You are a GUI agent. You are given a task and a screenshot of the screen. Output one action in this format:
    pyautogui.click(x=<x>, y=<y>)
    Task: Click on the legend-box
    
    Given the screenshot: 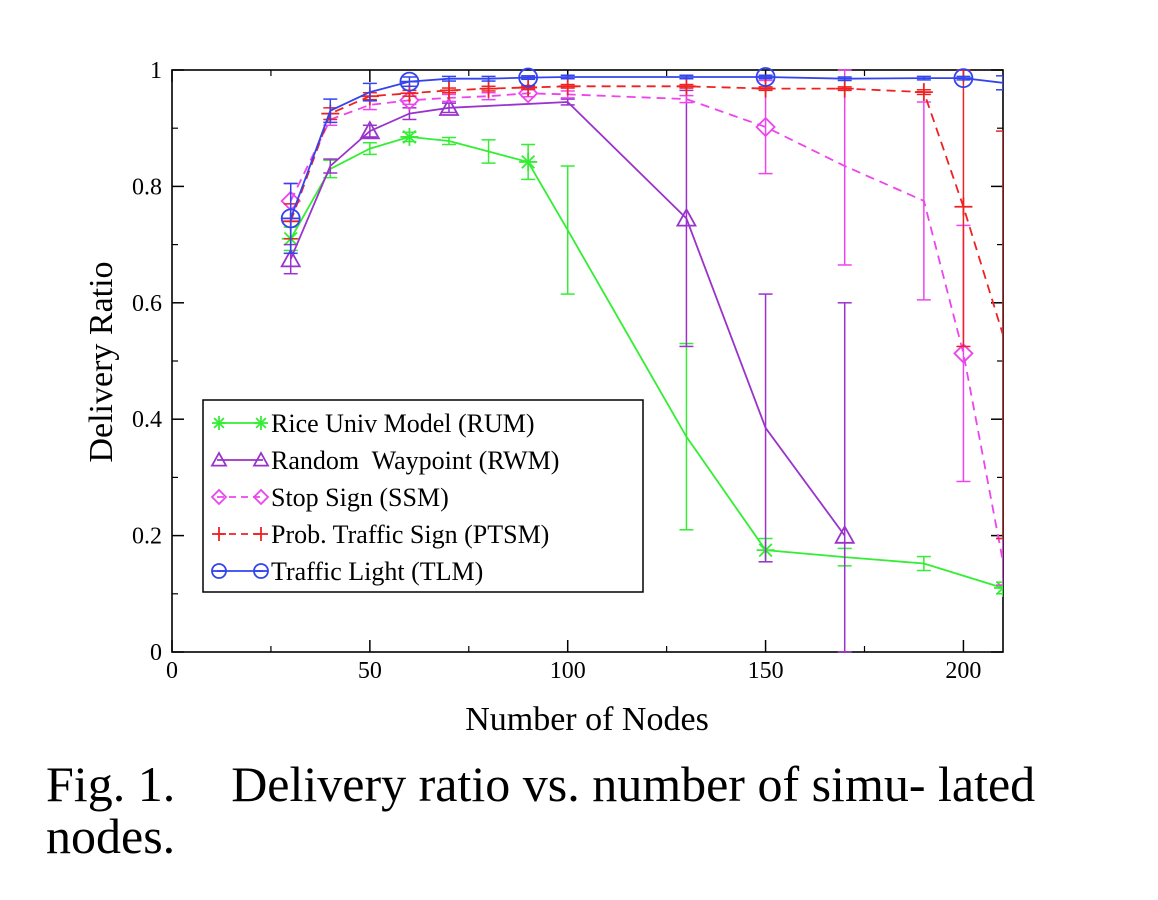 What is the action you would take?
    pyautogui.click(x=423, y=496)
    